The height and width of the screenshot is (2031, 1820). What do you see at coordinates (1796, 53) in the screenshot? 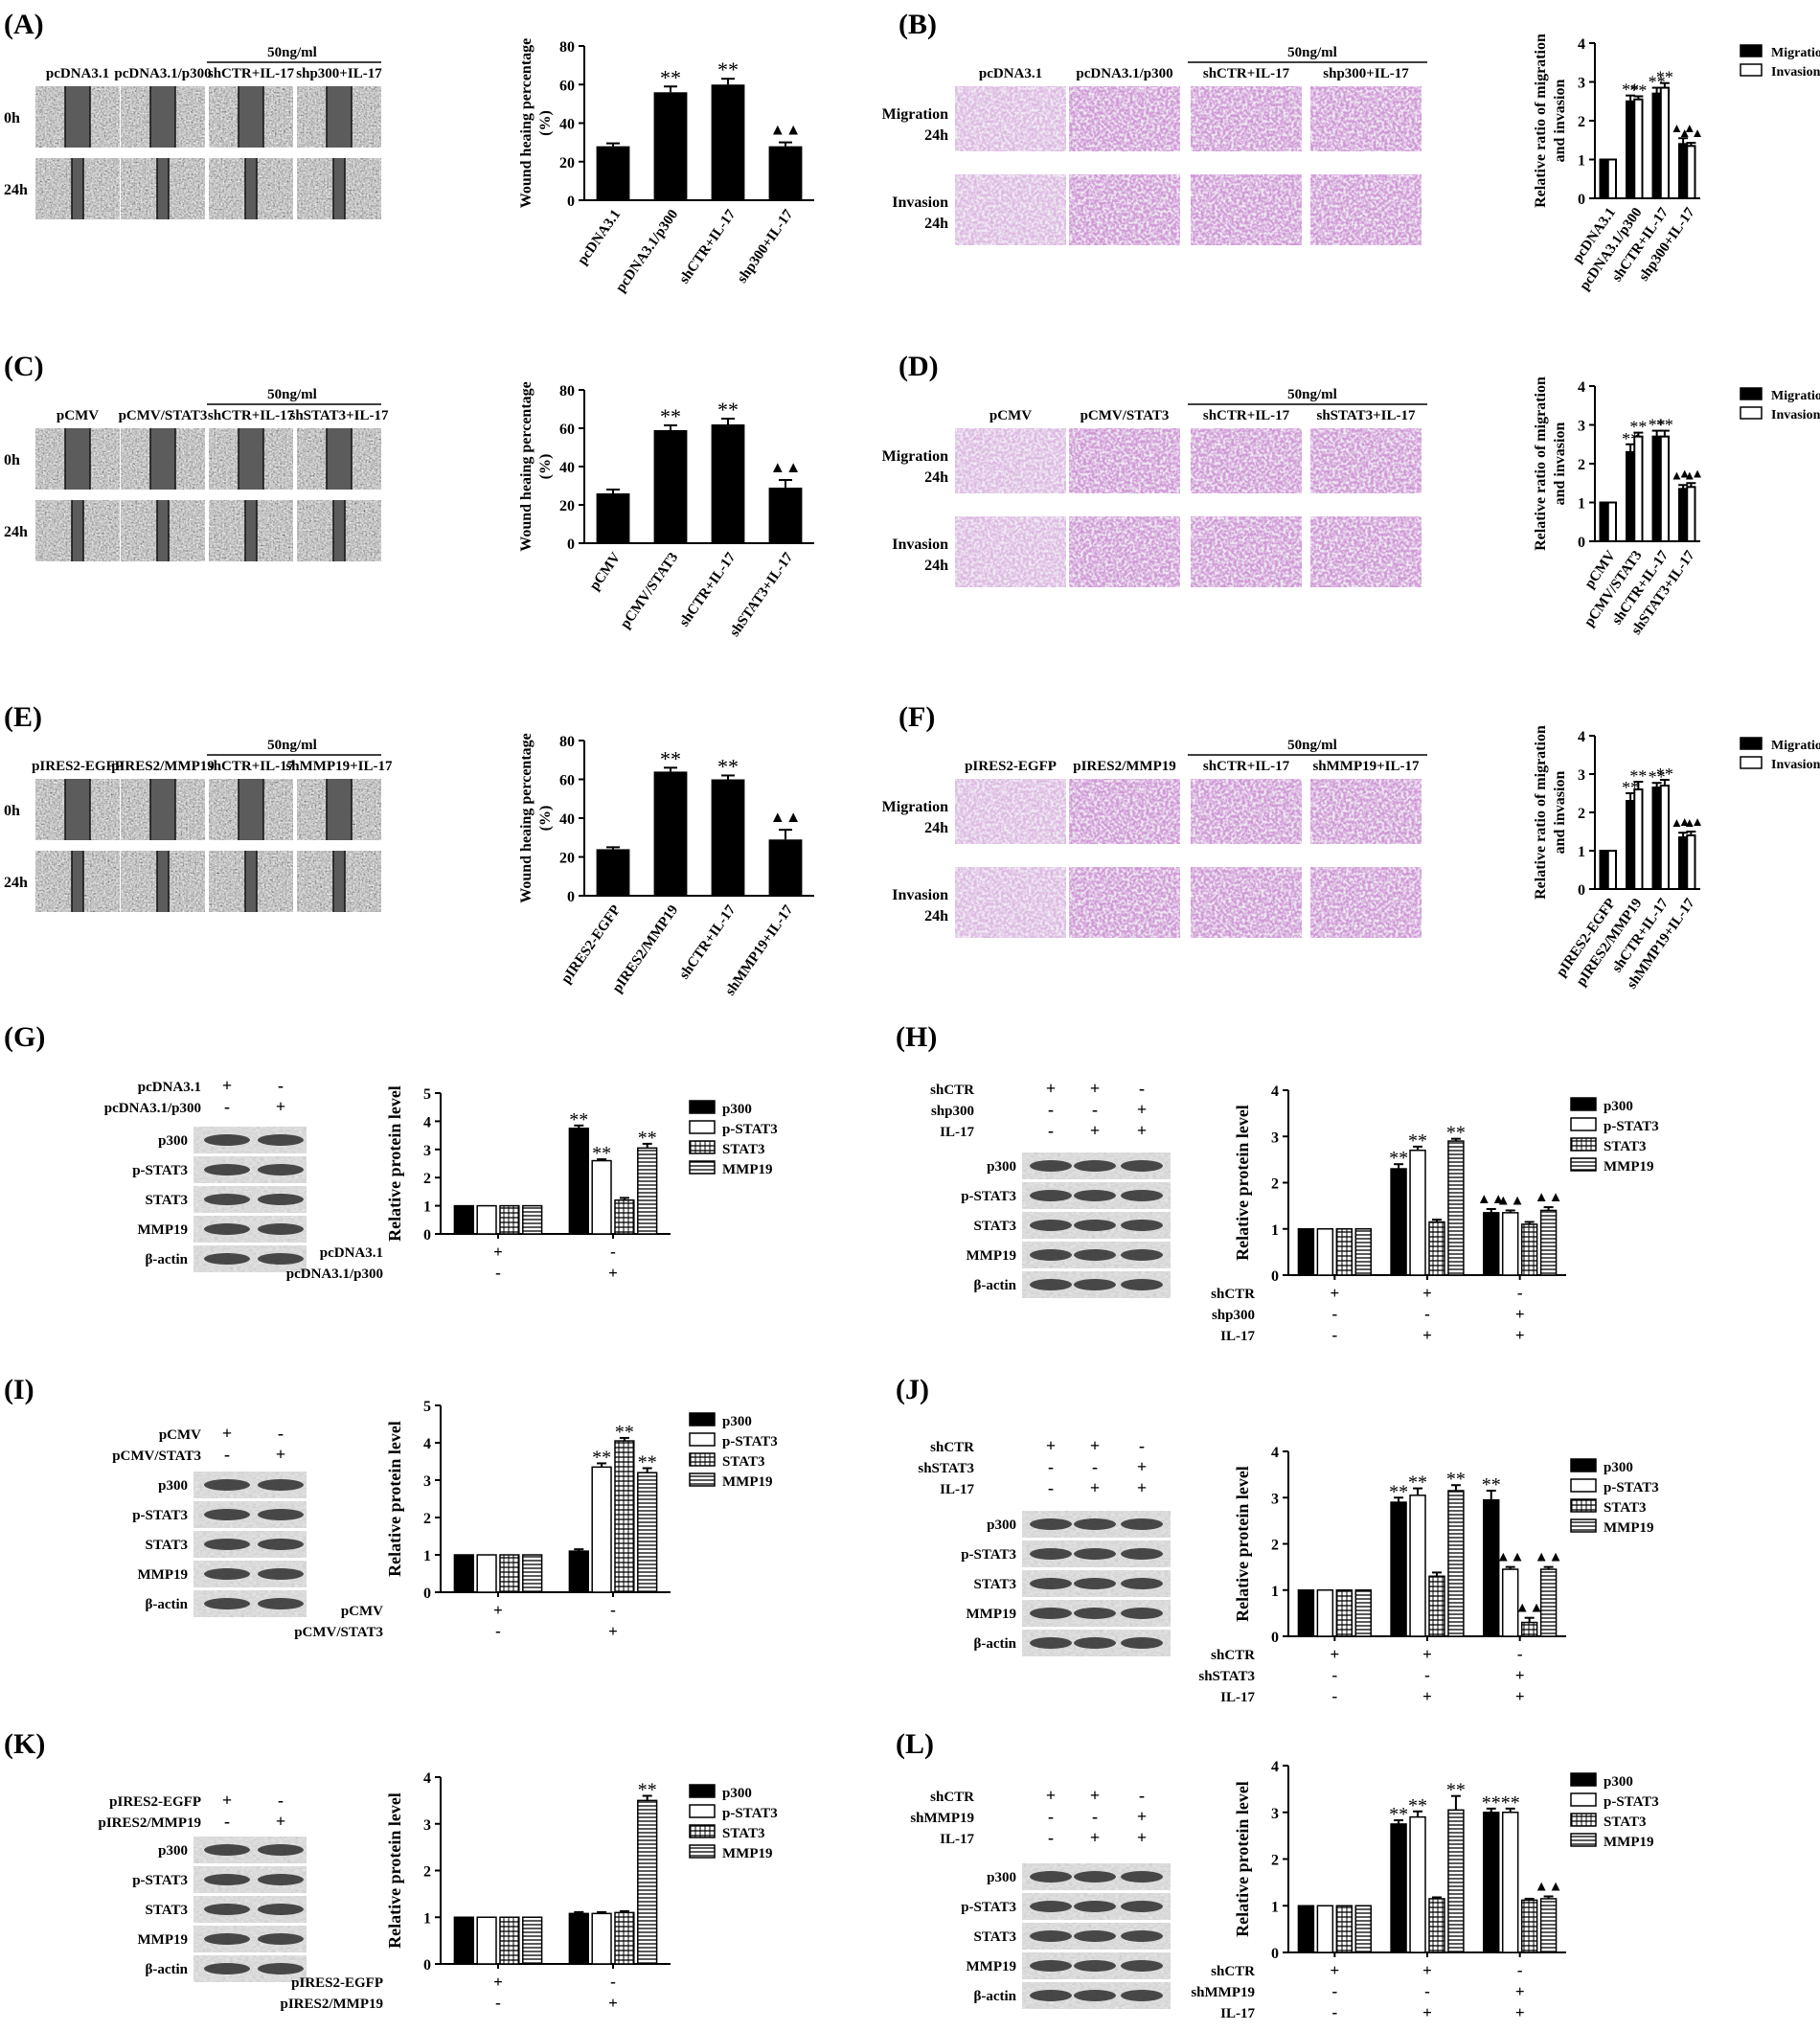
I see `legend-label: Migration` at bounding box center [1796, 53].